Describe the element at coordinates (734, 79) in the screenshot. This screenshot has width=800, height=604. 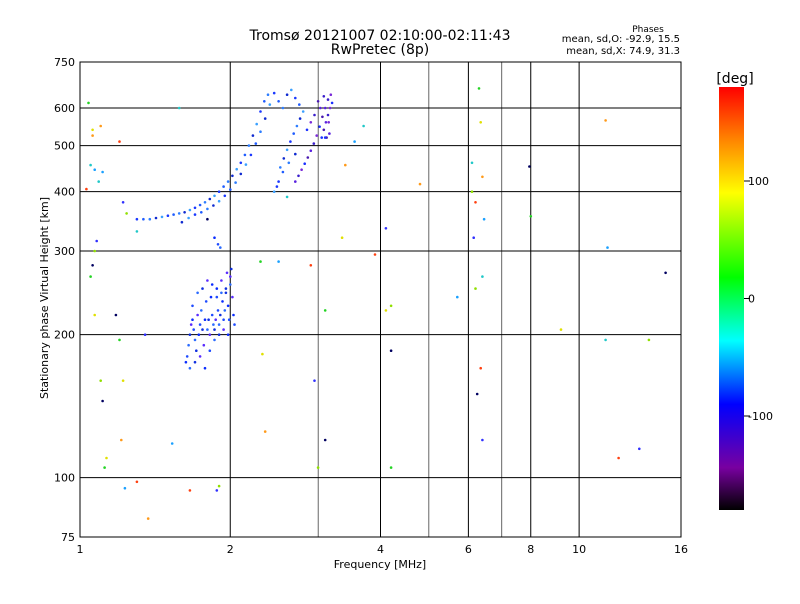
I see `colorbar-label: [deg]` at that location.